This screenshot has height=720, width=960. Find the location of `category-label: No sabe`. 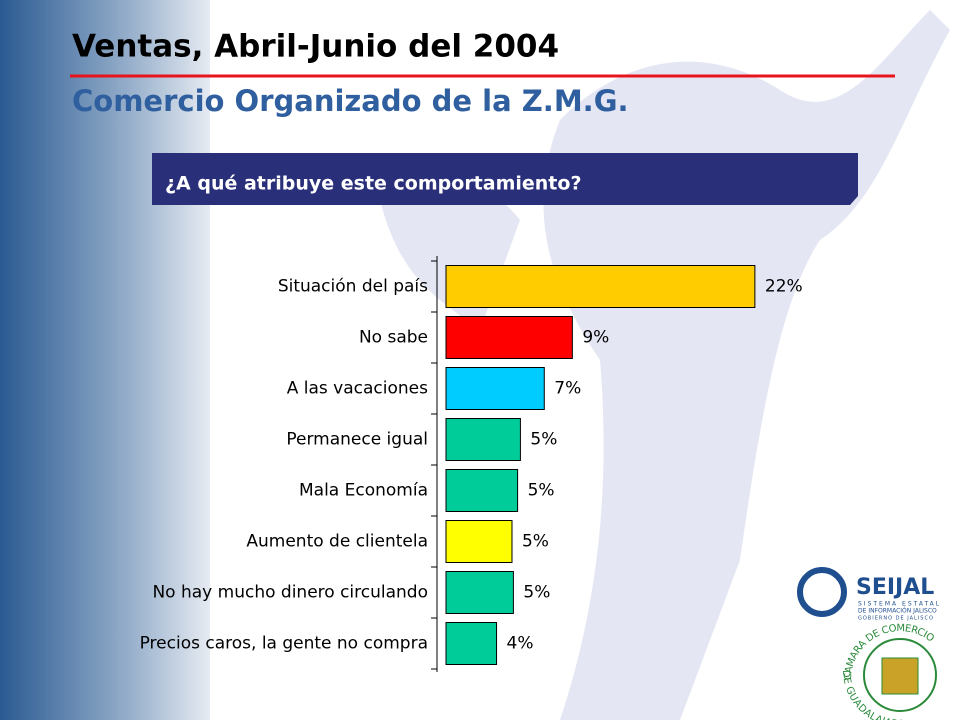

category-label: No sabe is located at coordinates (393, 338).